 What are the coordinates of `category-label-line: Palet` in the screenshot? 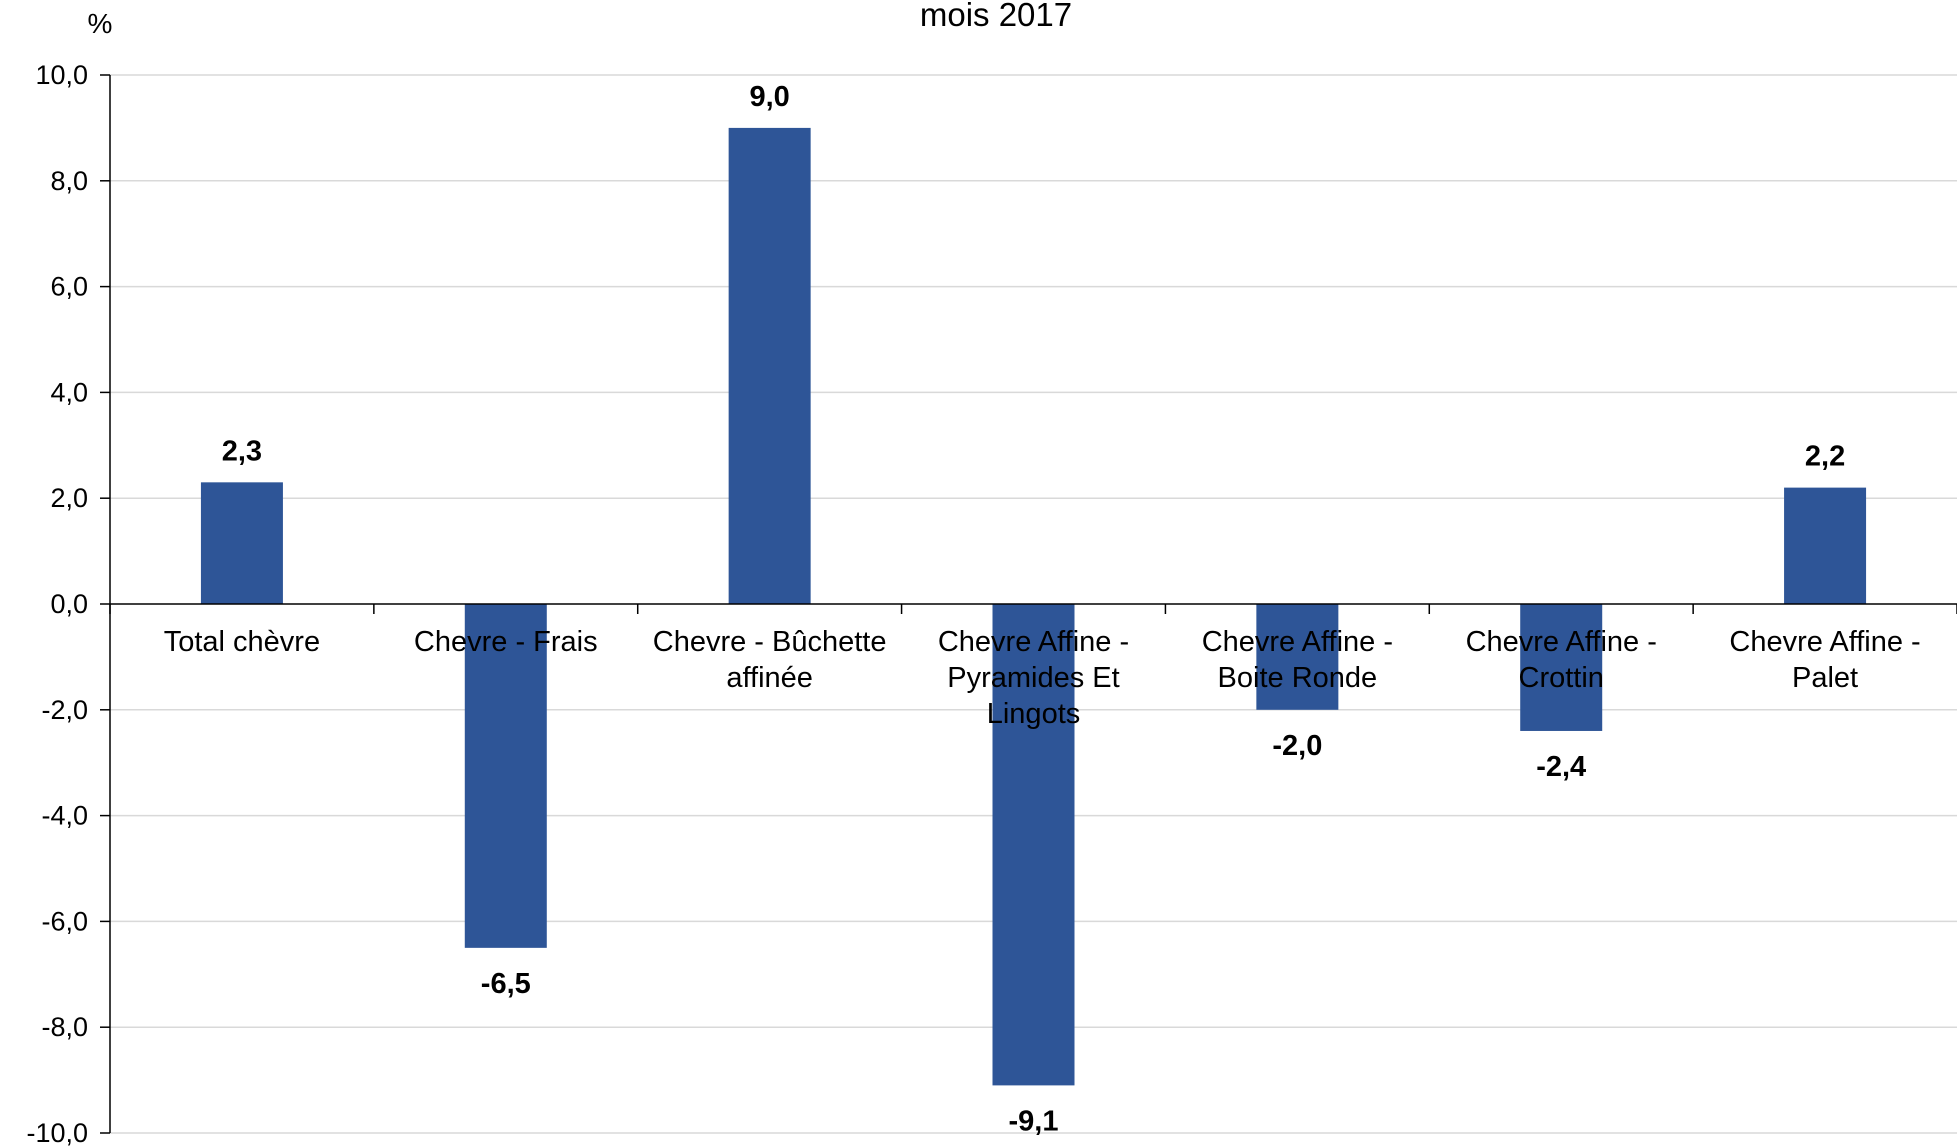 It's located at (1825, 678).